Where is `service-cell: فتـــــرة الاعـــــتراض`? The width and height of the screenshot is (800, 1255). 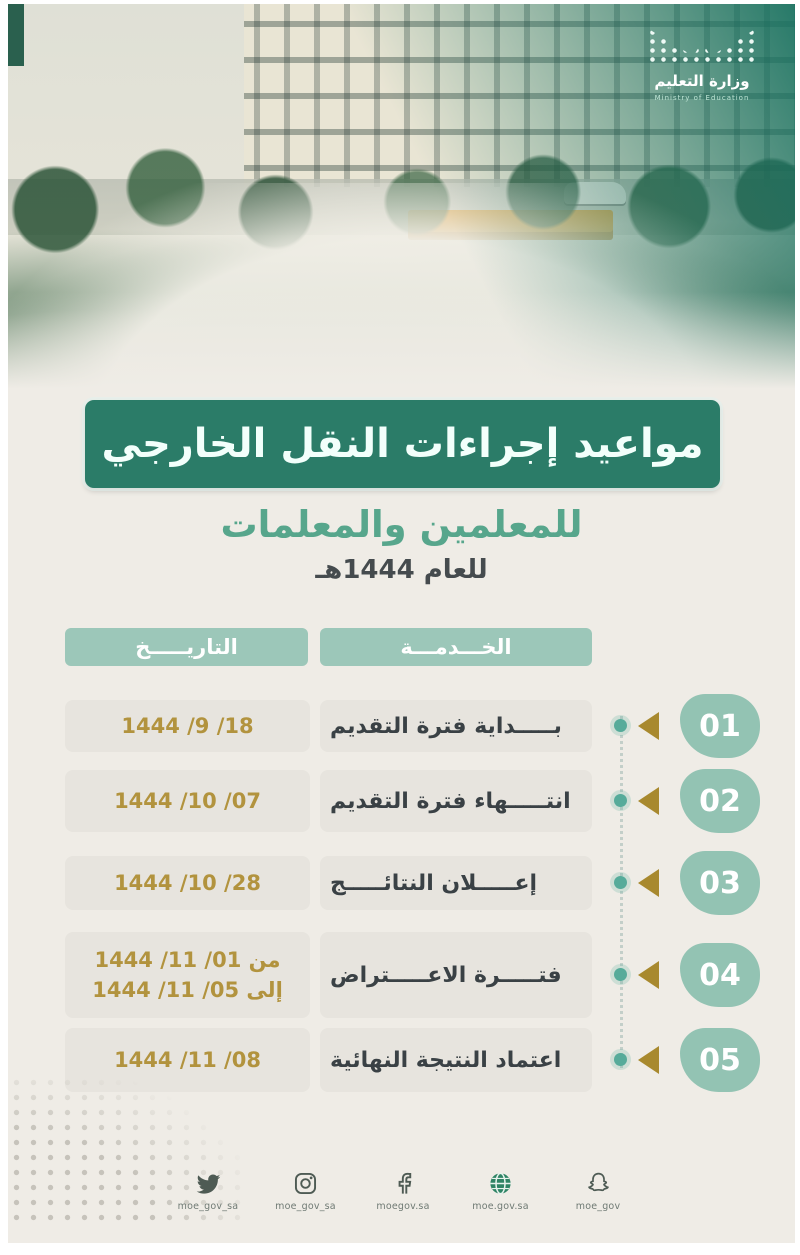 service-cell: فتـــــرة الاعـــــتراض is located at coordinates (456, 975).